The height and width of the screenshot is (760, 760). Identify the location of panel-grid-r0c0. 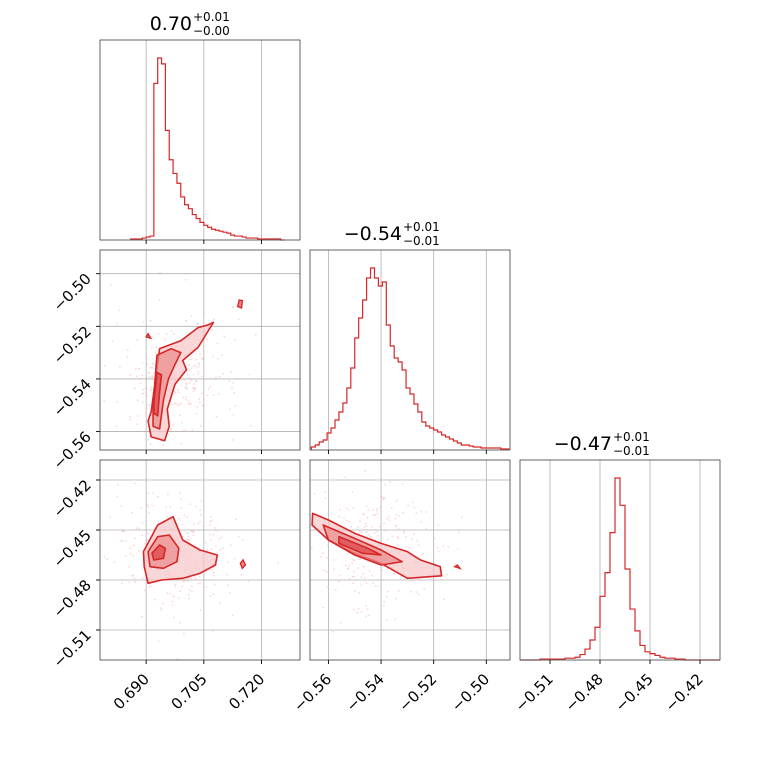
(203, 140).